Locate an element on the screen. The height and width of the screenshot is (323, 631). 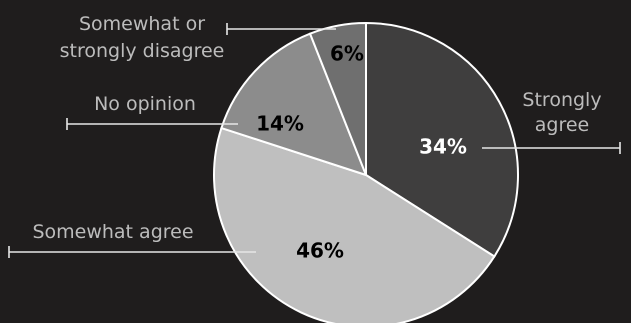
category-label-somewhat-or-strongly-disagree: Somewhat or is located at coordinates (142, 24).